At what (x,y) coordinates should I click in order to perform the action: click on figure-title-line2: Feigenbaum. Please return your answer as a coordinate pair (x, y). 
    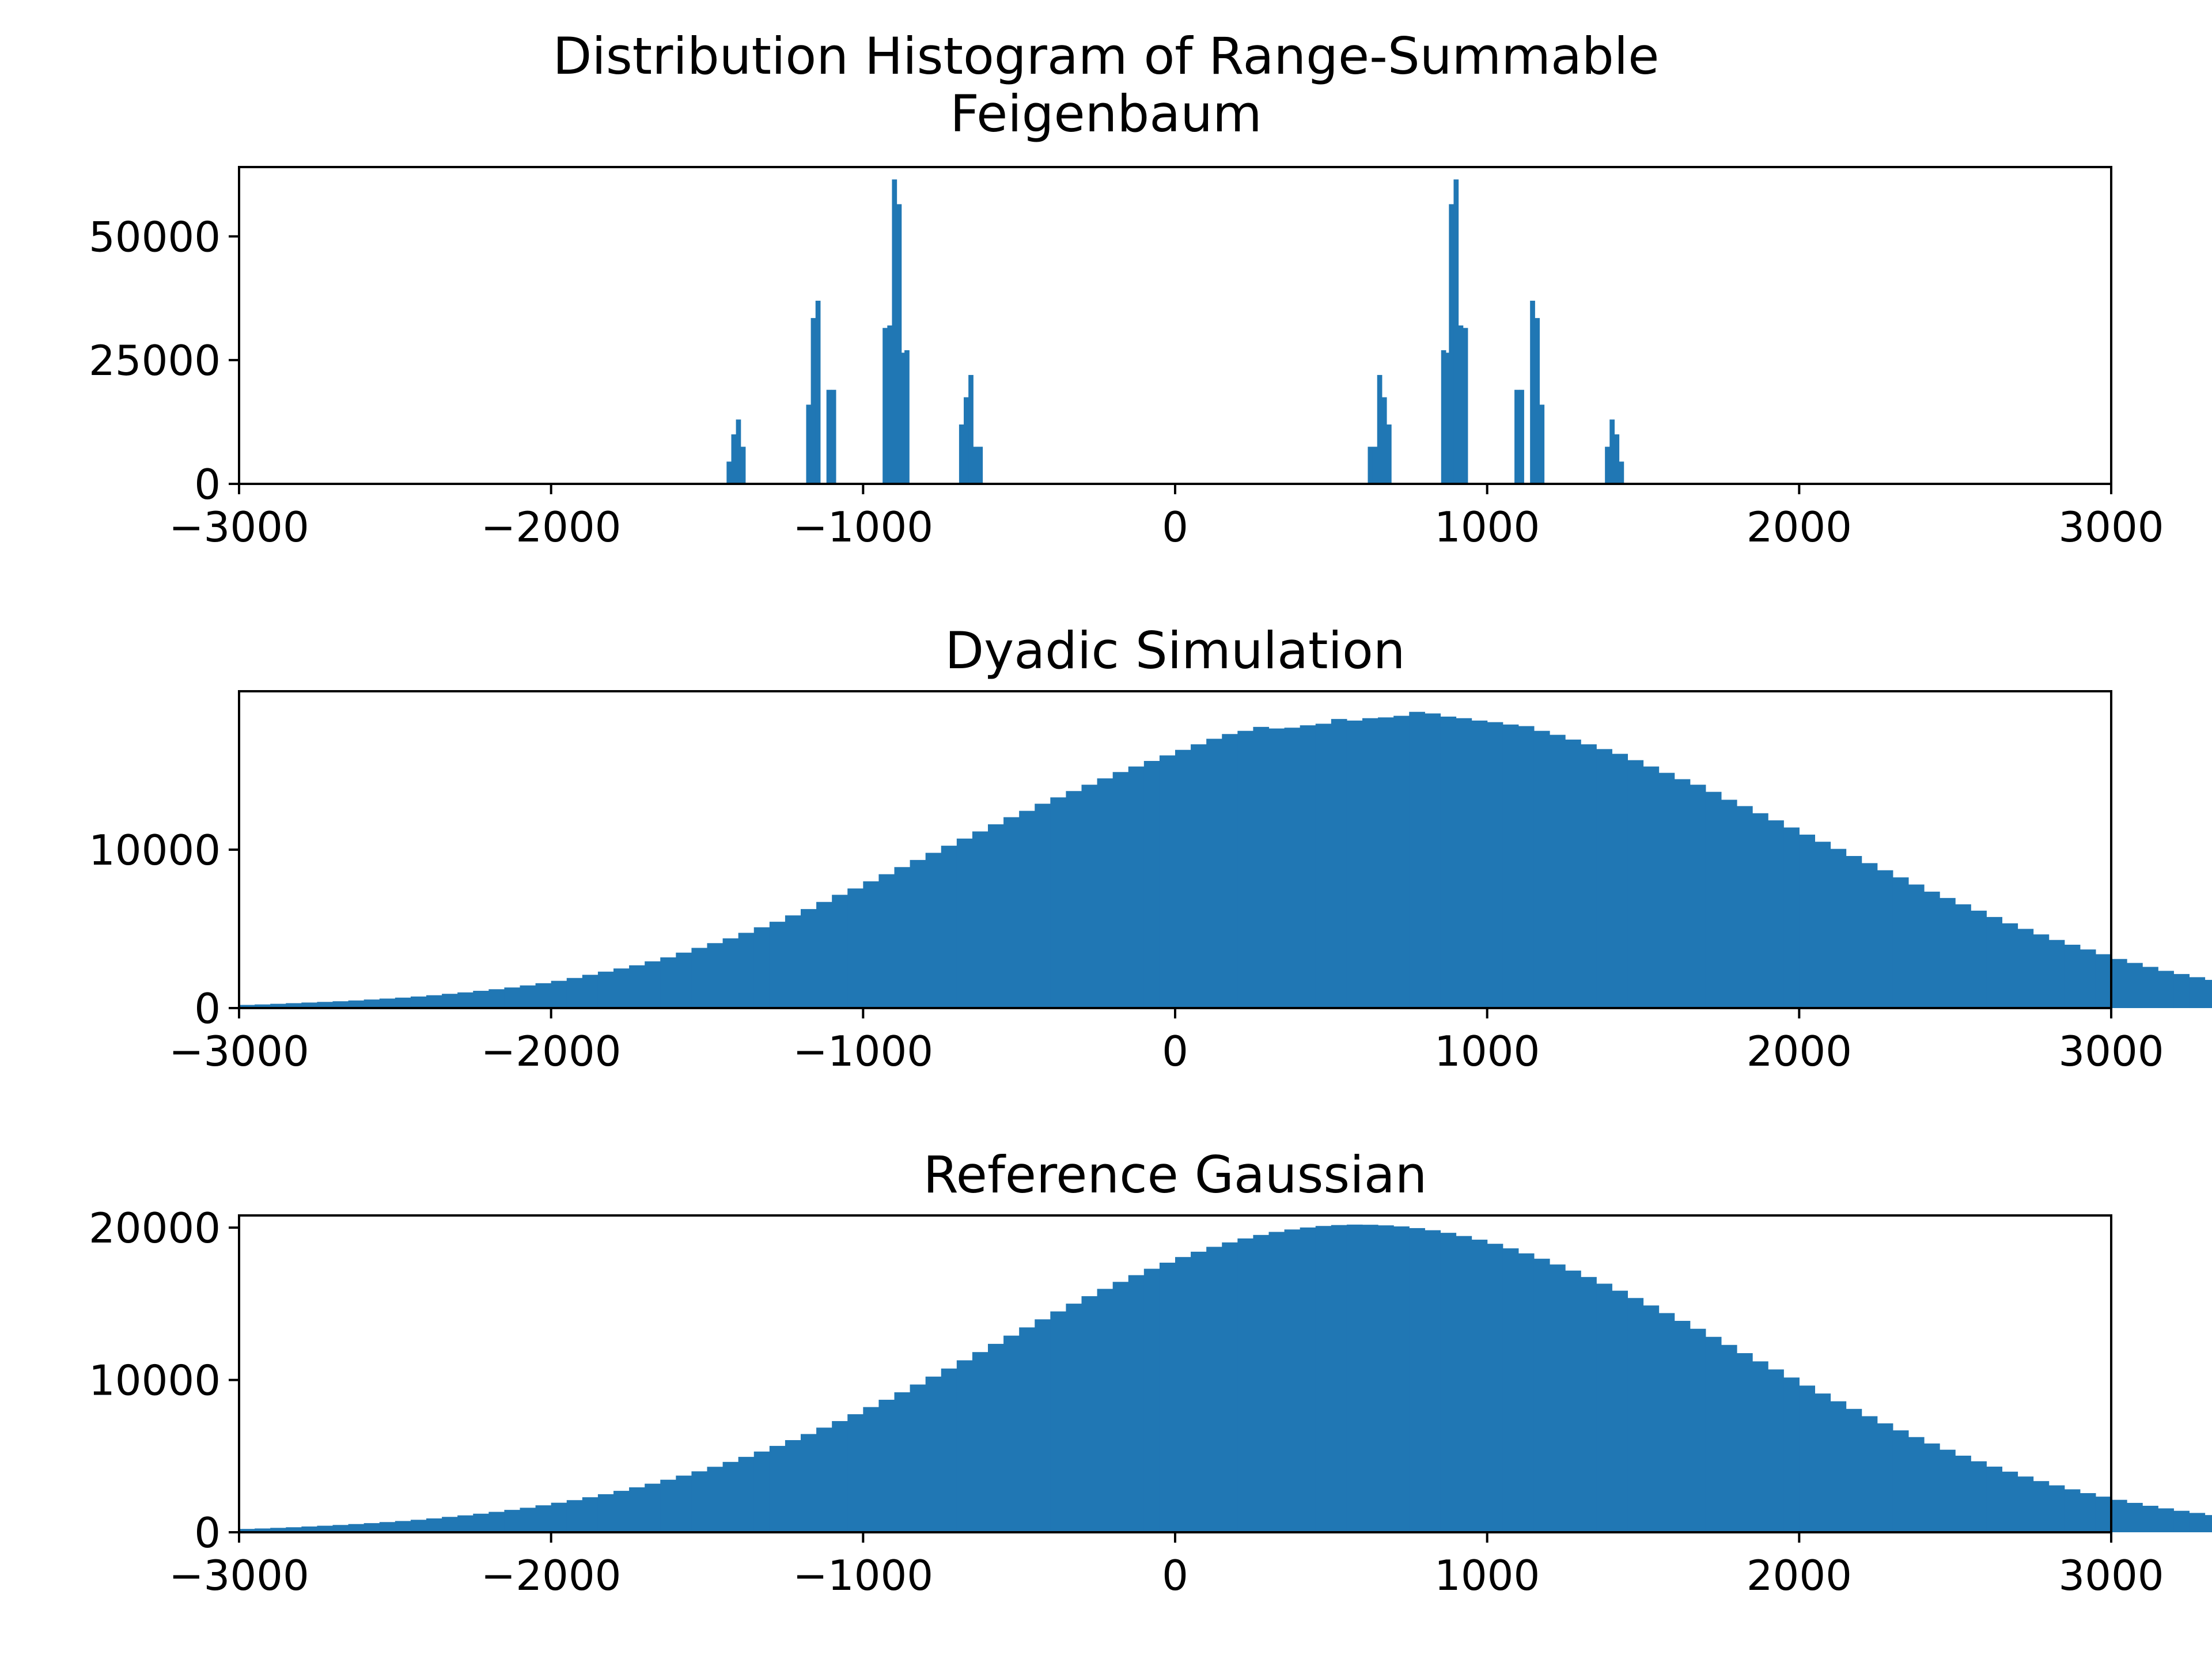
    Looking at the image, I should click on (1106, 113).